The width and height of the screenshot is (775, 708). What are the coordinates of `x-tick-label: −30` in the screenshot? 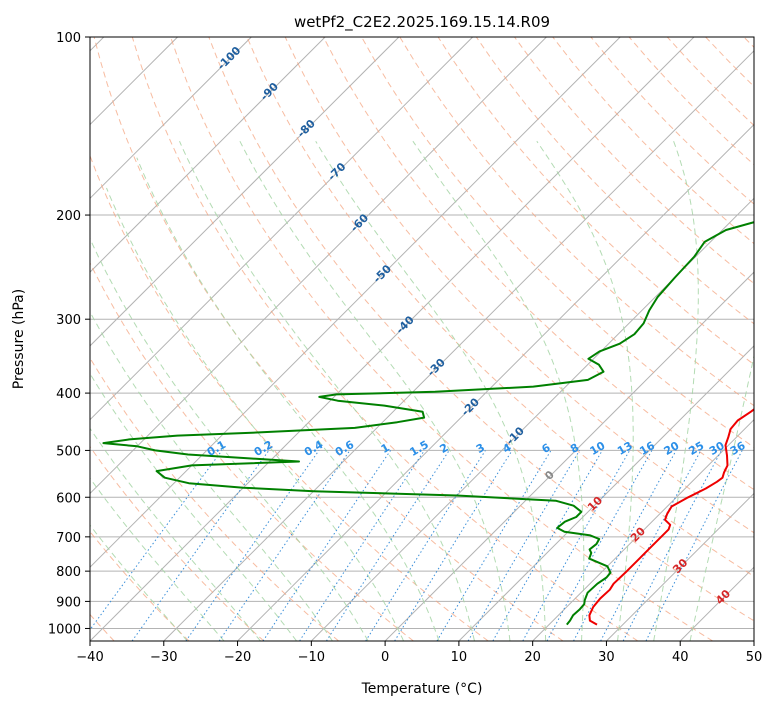 It's located at (163, 657).